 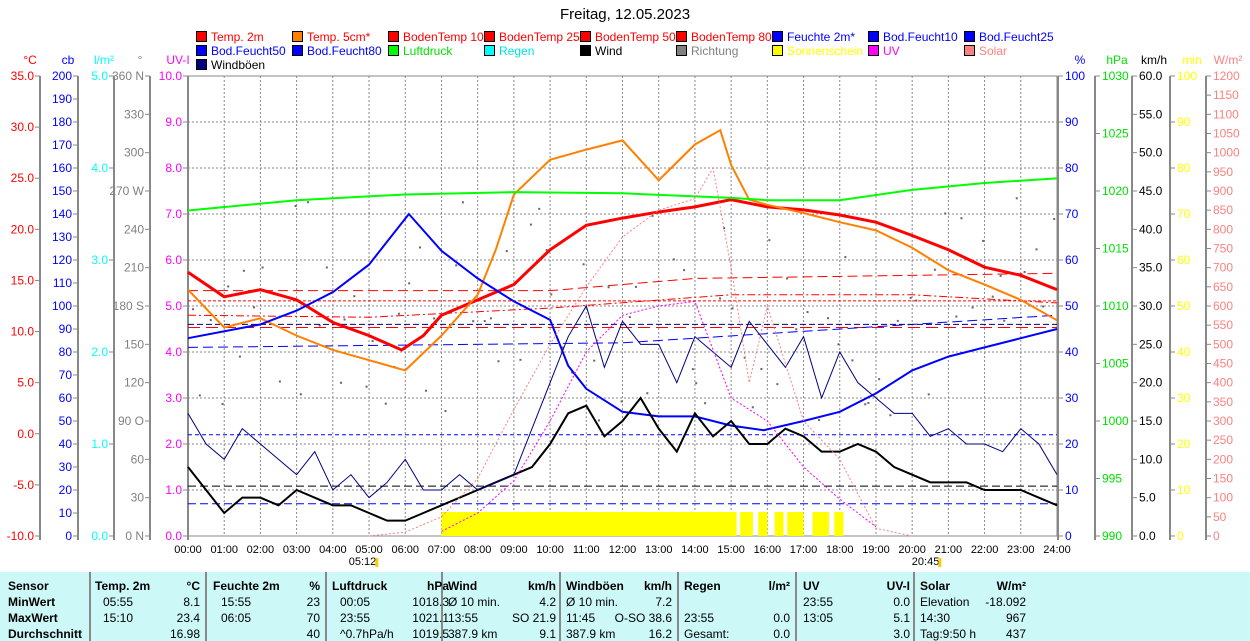 What do you see at coordinates (23, 332) in the screenshot?
I see `axis-tick-label-temp: 10.0` at bounding box center [23, 332].